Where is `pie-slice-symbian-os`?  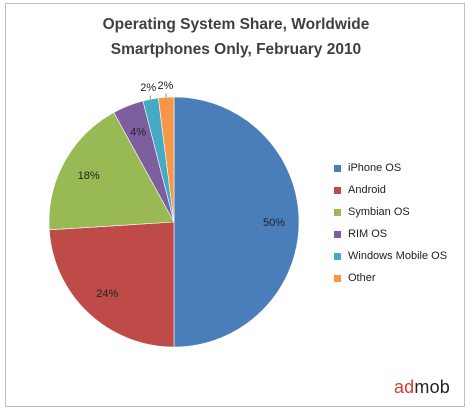
pie-slice-symbian-os is located at coordinates (111, 171).